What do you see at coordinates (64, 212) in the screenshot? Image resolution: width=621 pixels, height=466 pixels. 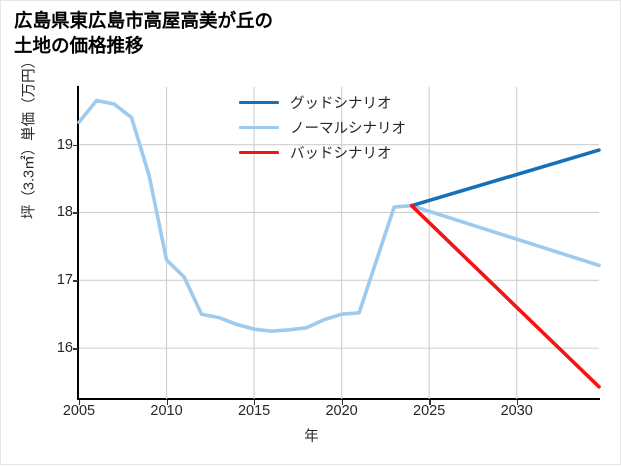 I see `y-tick-label: 18` at bounding box center [64, 212].